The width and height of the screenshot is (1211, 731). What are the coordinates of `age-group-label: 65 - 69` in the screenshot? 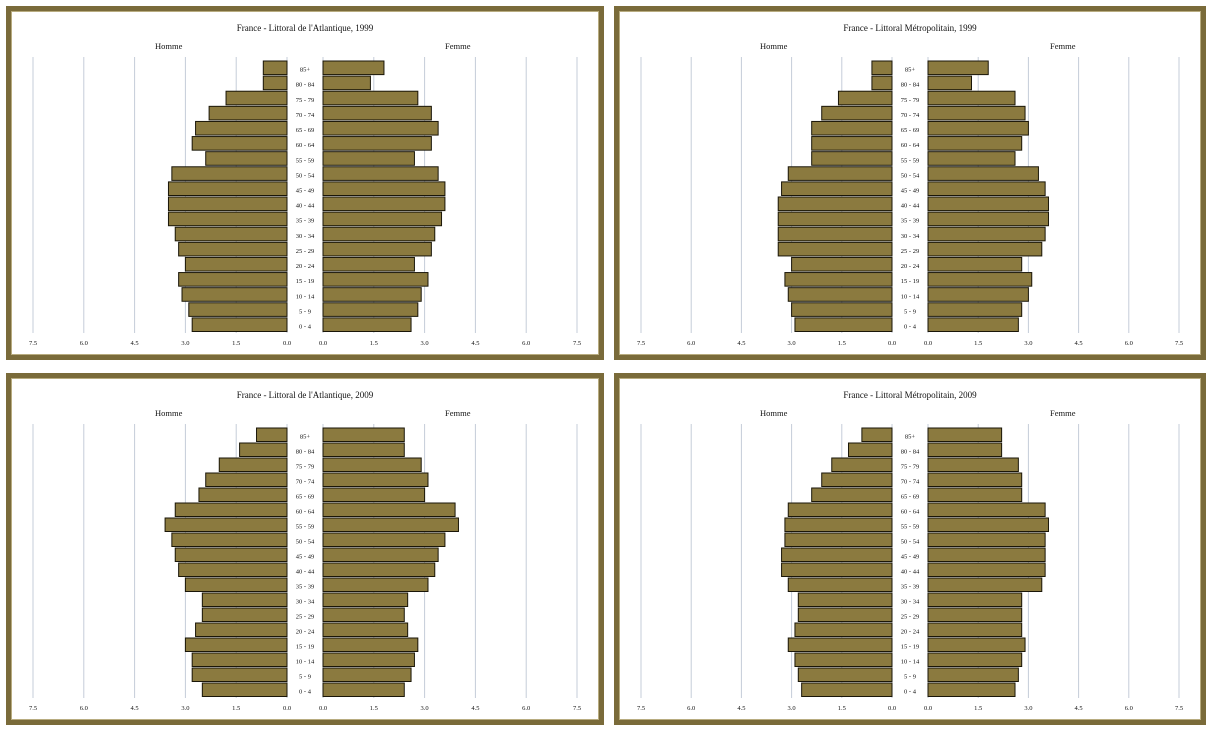 It's located at (910, 130).